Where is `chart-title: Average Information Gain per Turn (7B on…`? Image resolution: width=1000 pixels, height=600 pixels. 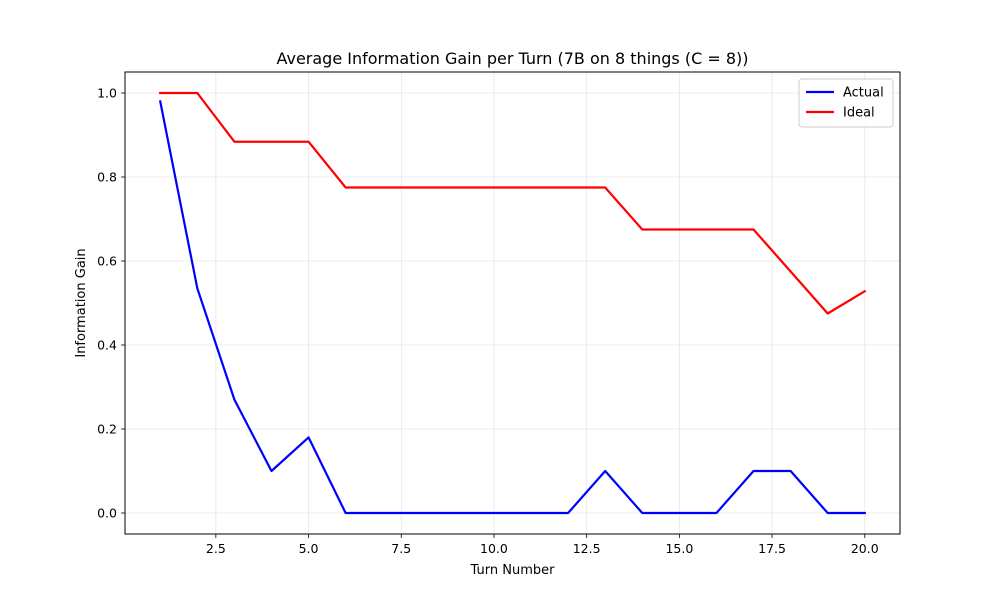
chart-title: Average Information Gain per Turn (7B on… is located at coordinates (512, 58).